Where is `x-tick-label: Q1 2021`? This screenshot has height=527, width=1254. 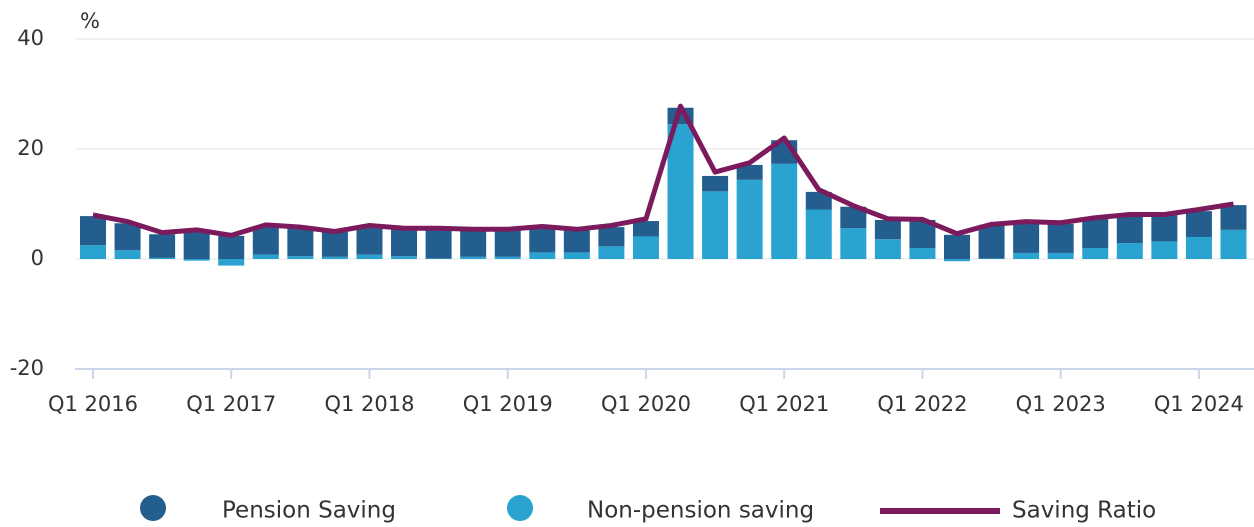 x-tick-label: Q1 2021 is located at coordinates (784, 404).